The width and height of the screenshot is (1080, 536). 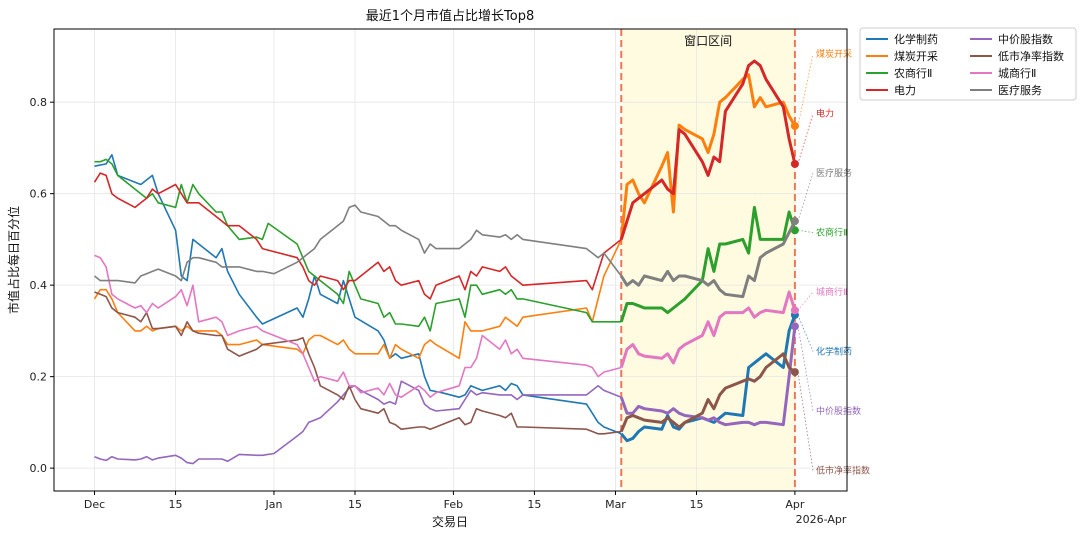 I want to click on x-axis-title: 交易日, so click(x=450, y=521).